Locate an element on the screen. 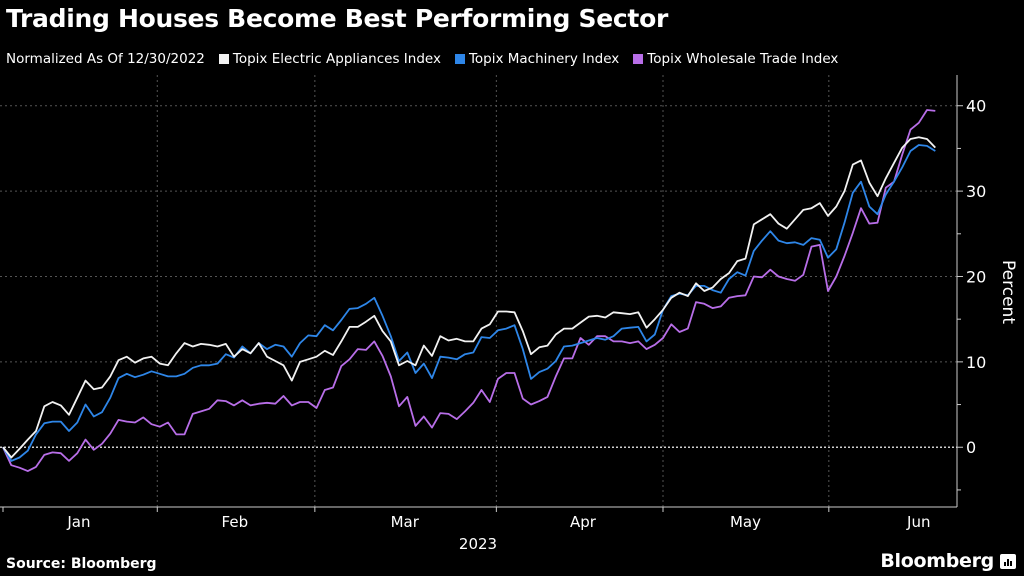 This screenshot has height=576, width=1024. brand-name: Bloomberg is located at coordinates (937, 561).